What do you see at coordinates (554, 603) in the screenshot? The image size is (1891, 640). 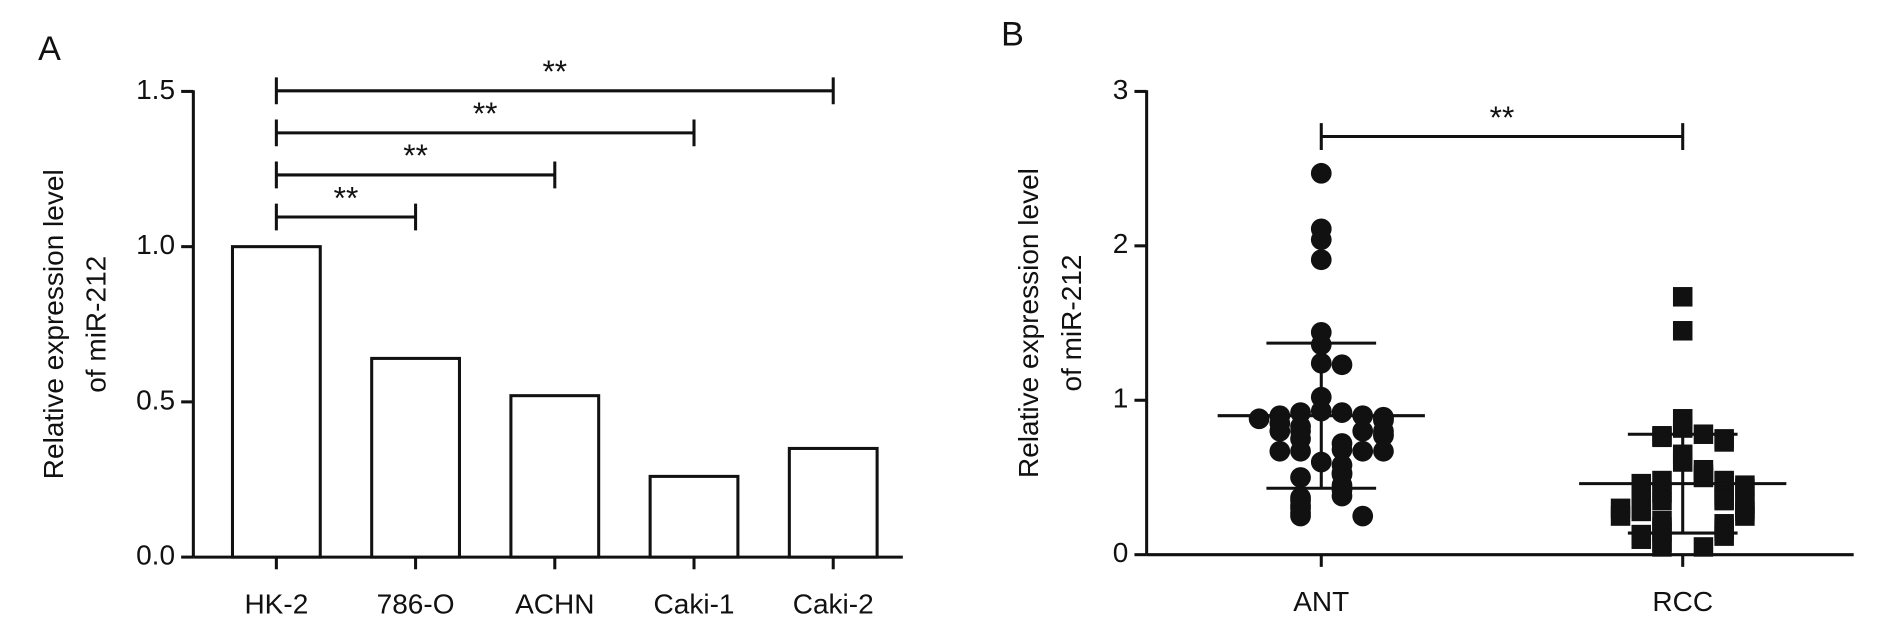 I see `x-tick-label: ACHN` at bounding box center [554, 603].